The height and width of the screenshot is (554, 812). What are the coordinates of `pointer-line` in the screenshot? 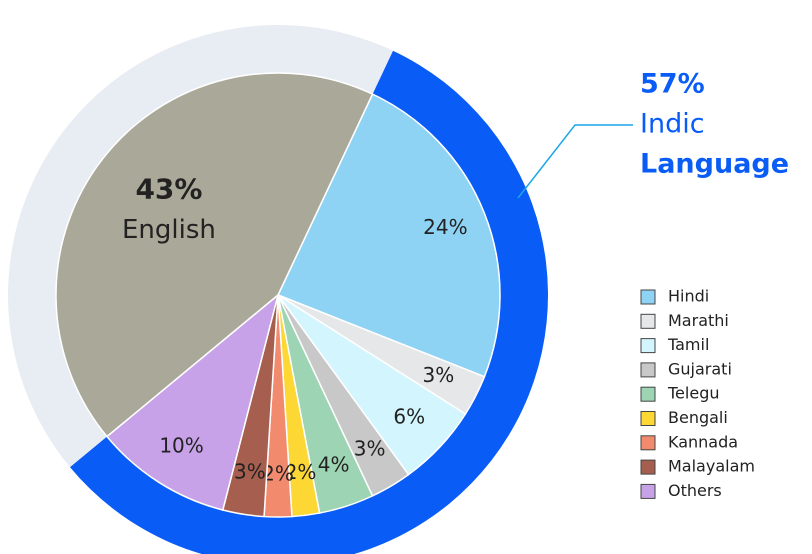 It's located at (575, 161).